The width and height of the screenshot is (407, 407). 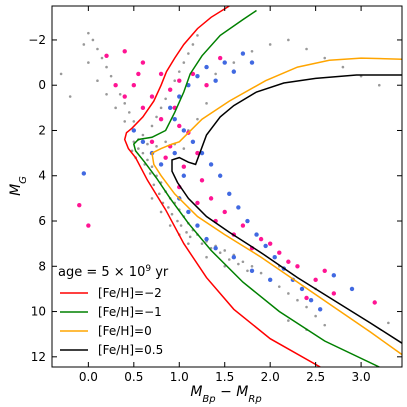 I want to click on y-tick-label: −2, so click(x=37, y=40).